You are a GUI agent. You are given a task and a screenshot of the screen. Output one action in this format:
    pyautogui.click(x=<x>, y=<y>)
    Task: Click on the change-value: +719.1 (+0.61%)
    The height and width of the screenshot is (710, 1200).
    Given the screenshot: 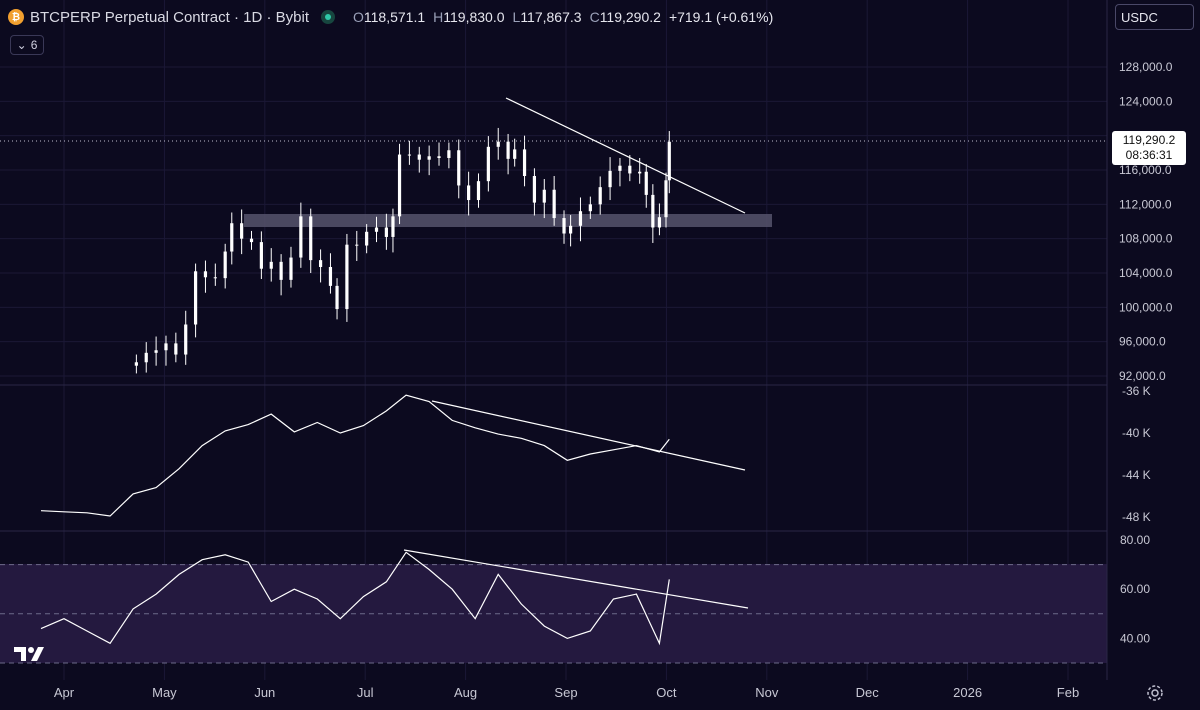 What is the action you would take?
    pyautogui.click(x=721, y=17)
    